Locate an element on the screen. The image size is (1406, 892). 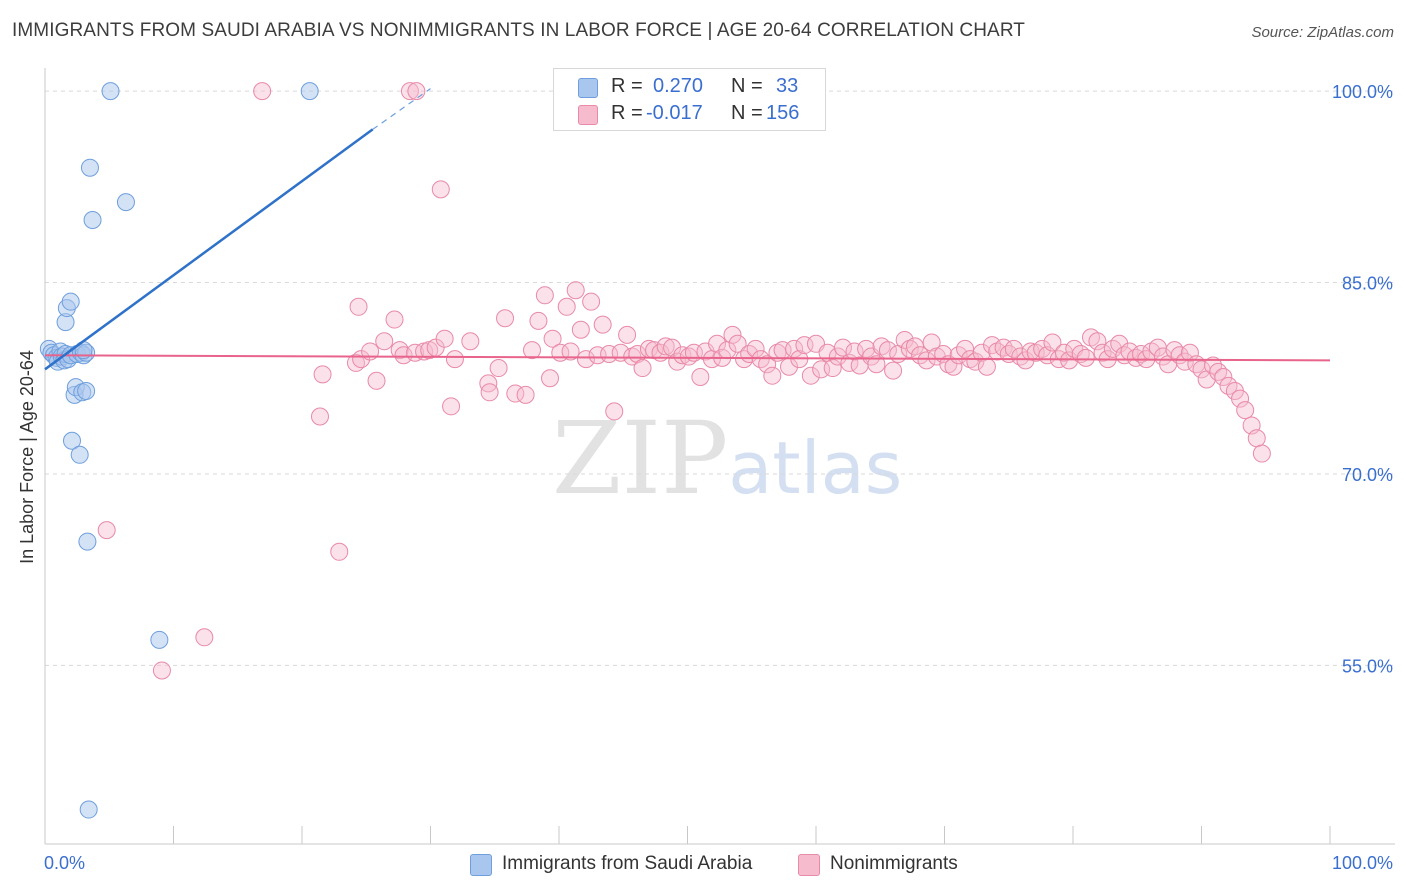
legend-r-value: 0.270 is located at coordinates (678, 86).